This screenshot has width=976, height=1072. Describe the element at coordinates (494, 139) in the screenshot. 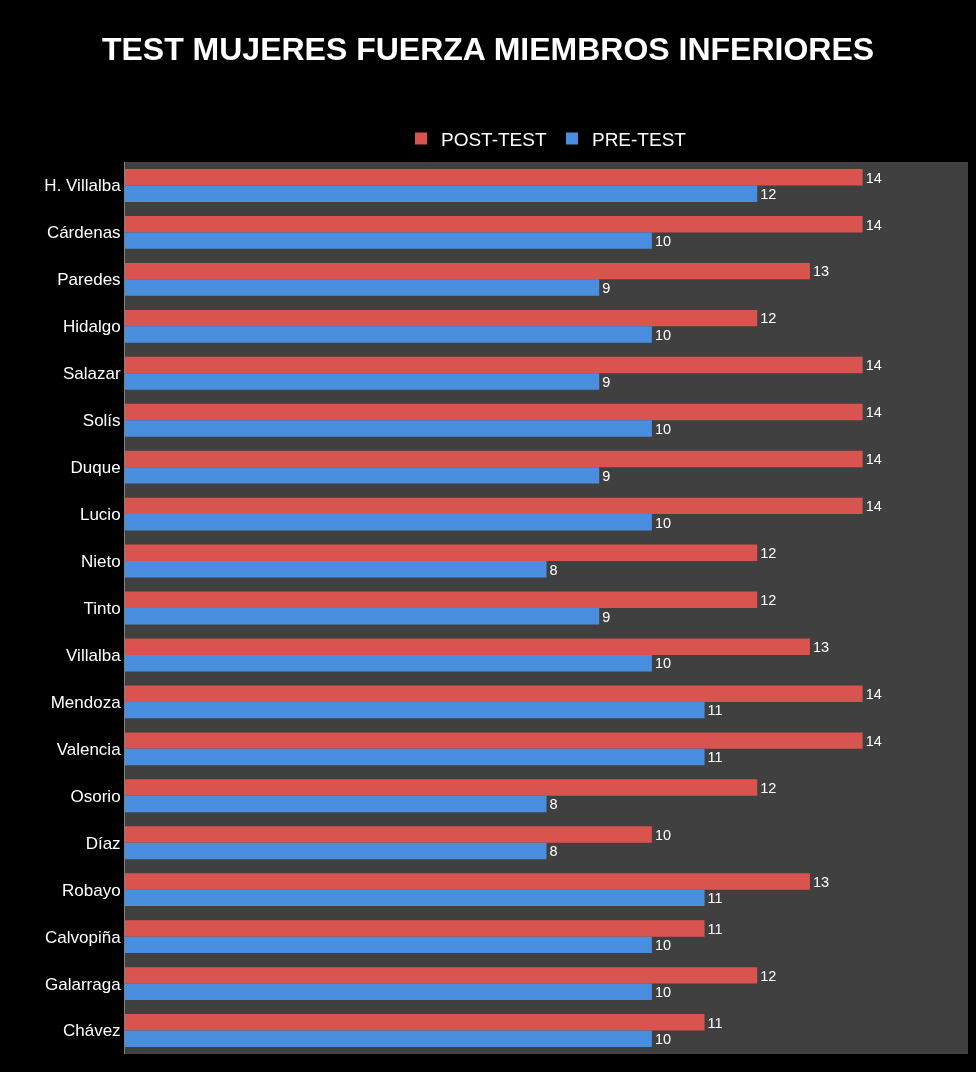

I see `legend-label: POST-TEST` at that location.